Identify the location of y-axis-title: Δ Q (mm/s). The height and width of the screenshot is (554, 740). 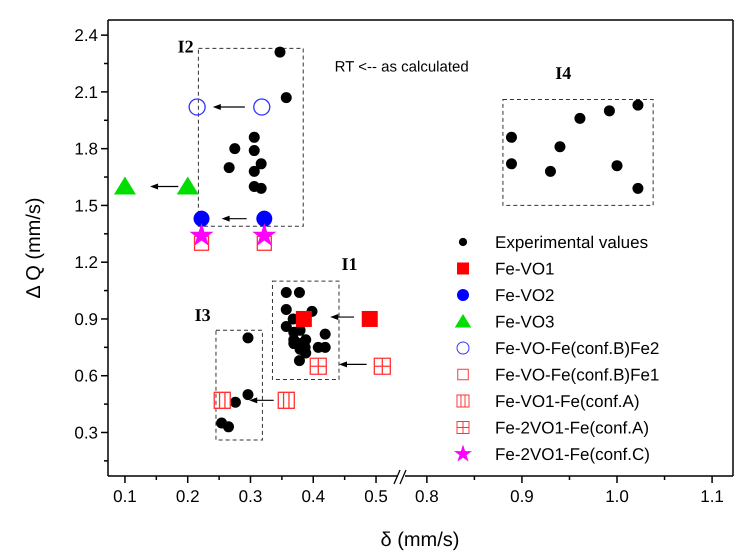
(34, 248).